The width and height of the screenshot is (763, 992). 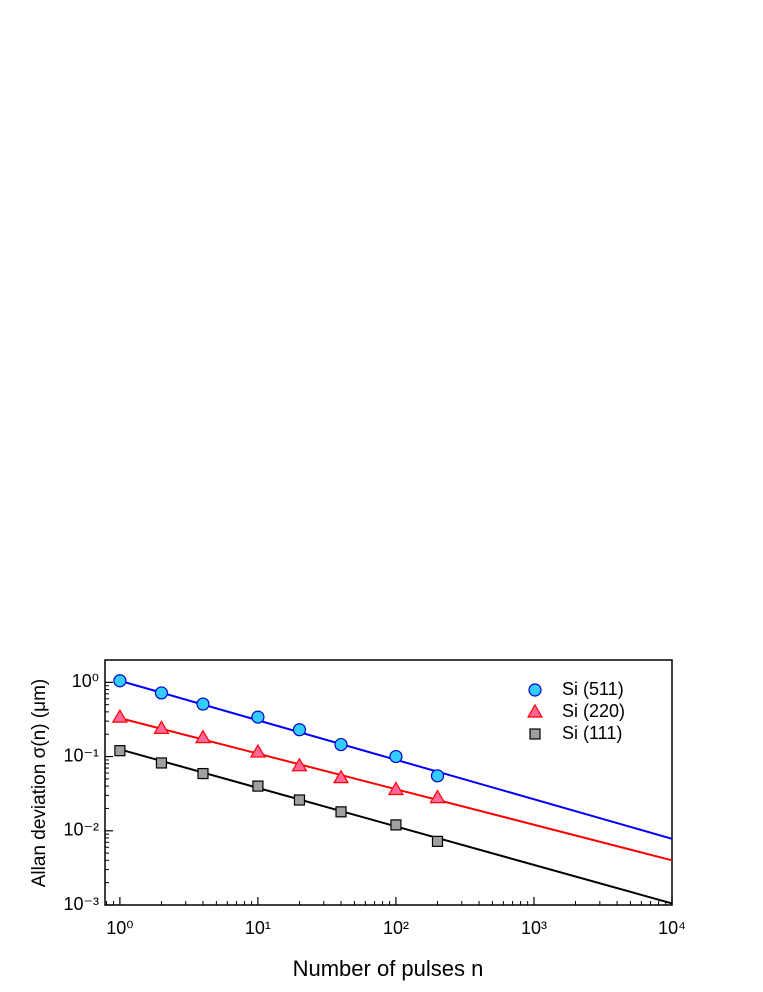 What do you see at coordinates (593, 689) in the screenshot?
I see `legend-label: Si (511)` at bounding box center [593, 689].